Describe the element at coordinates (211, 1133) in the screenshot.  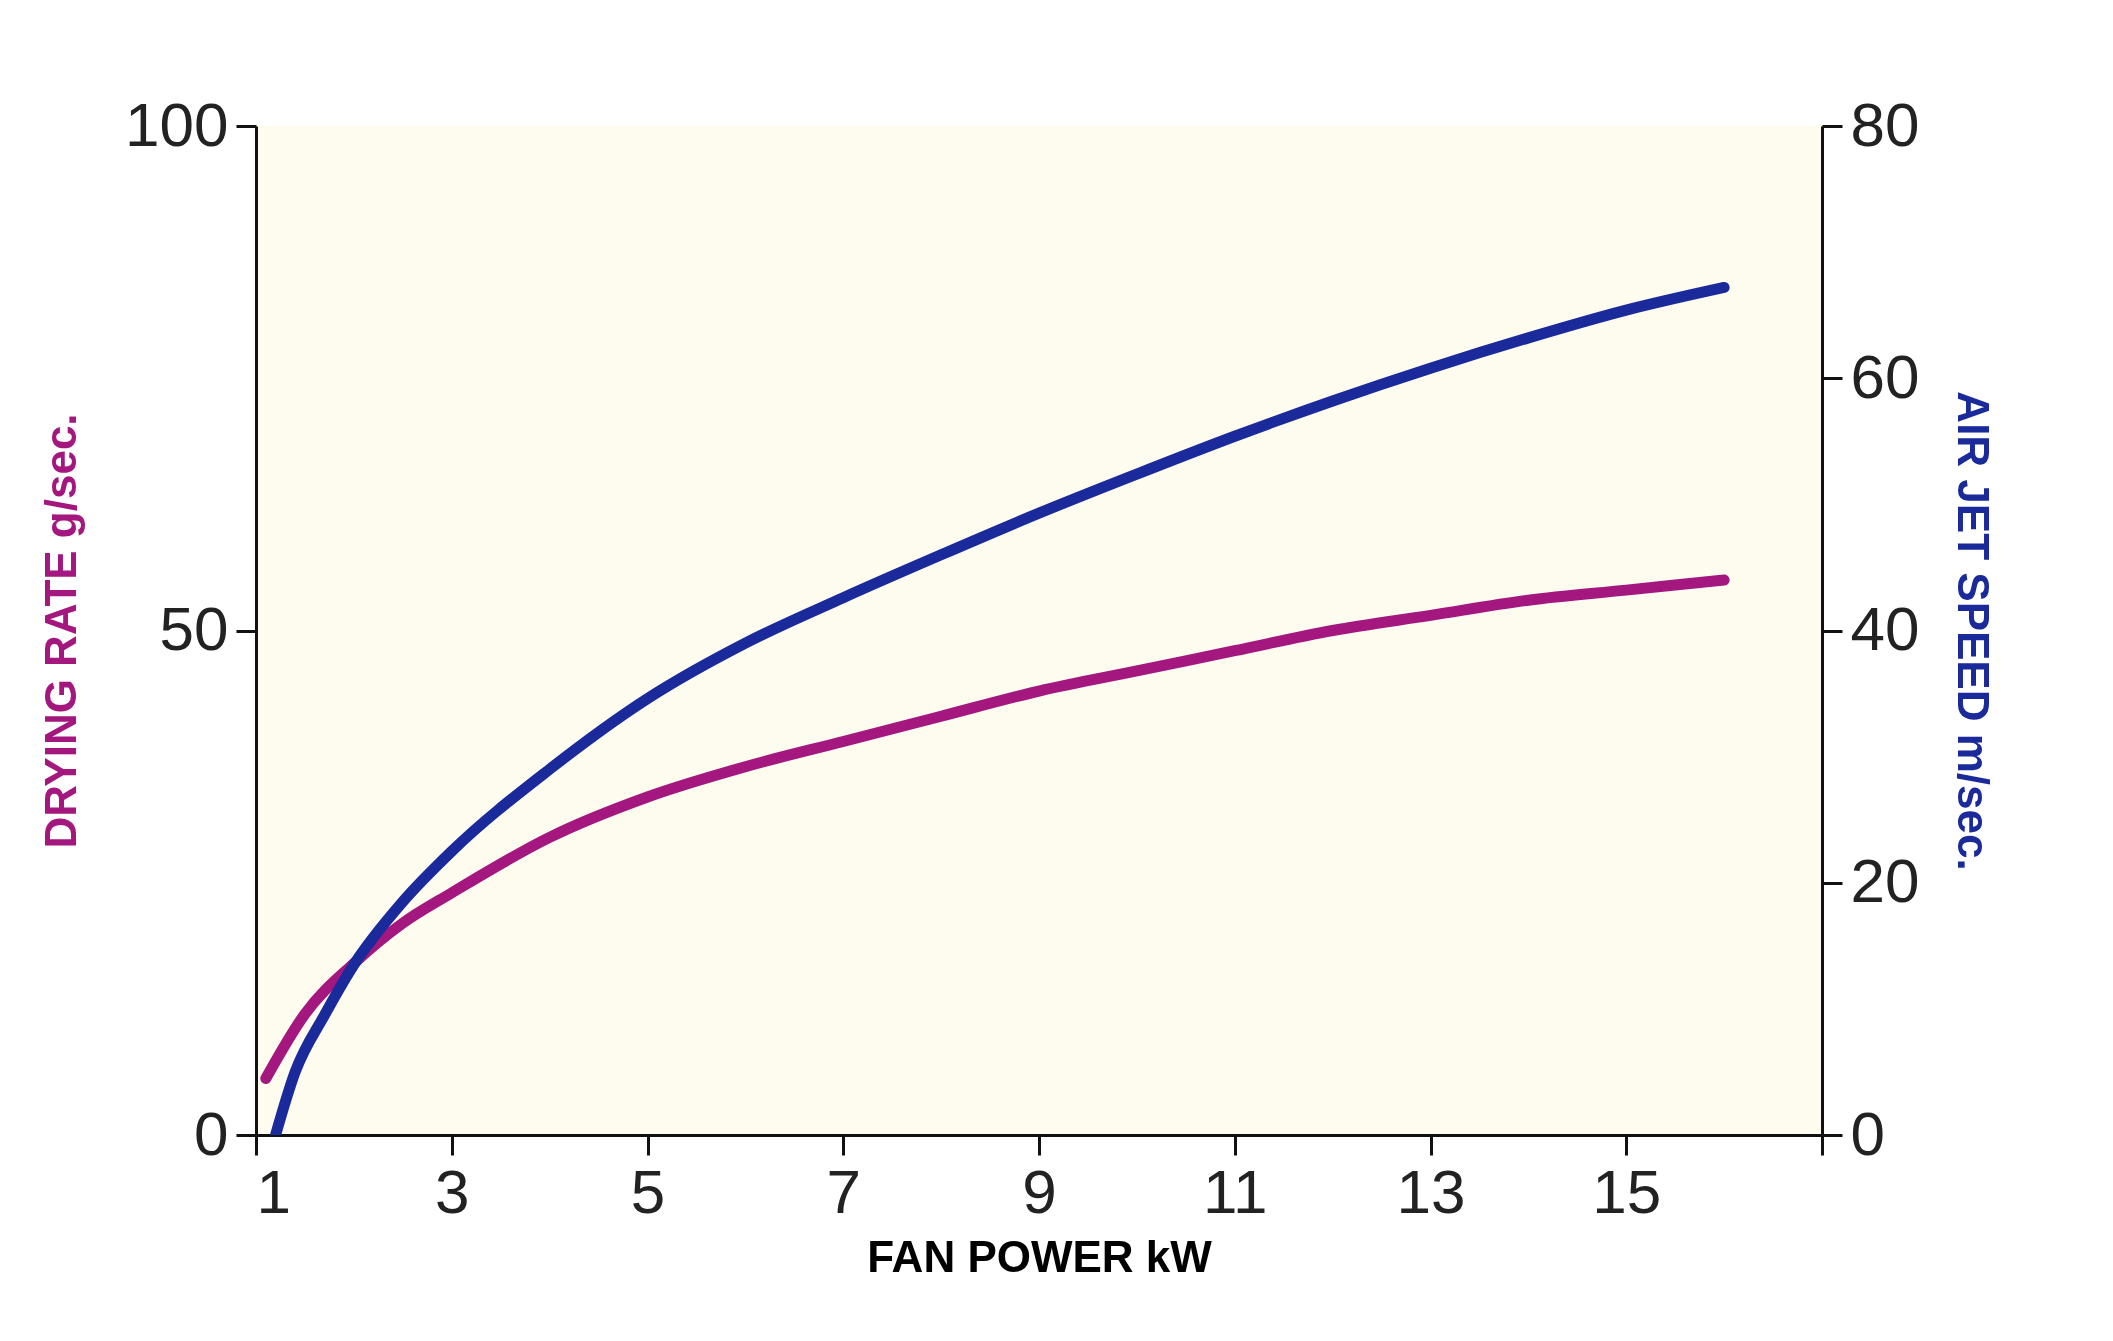
I see `y-tick-label: 0` at that location.